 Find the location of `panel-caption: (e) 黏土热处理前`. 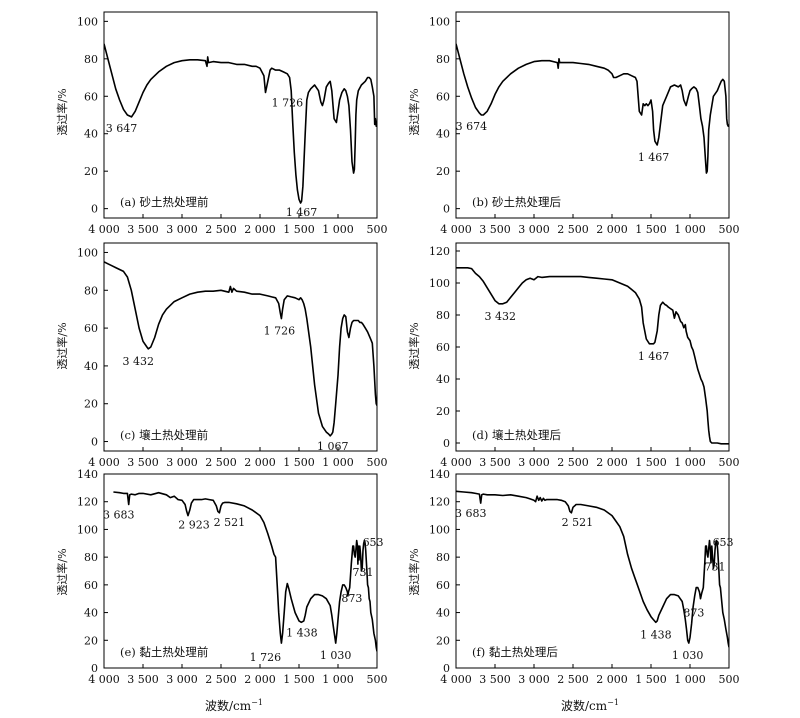

panel-caption: (e) 黏土热处理前 is located at coordinates (164, 652).